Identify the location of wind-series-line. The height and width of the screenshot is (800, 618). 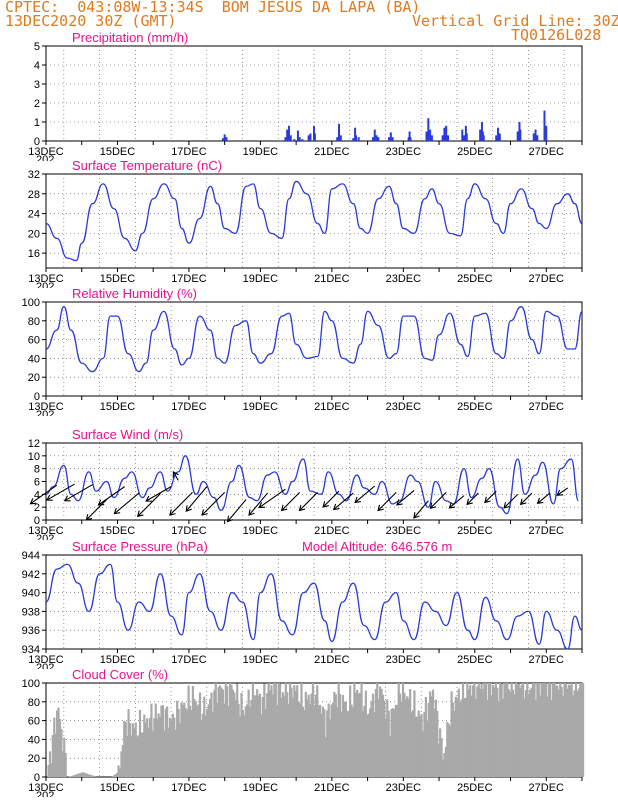
(312, 485).